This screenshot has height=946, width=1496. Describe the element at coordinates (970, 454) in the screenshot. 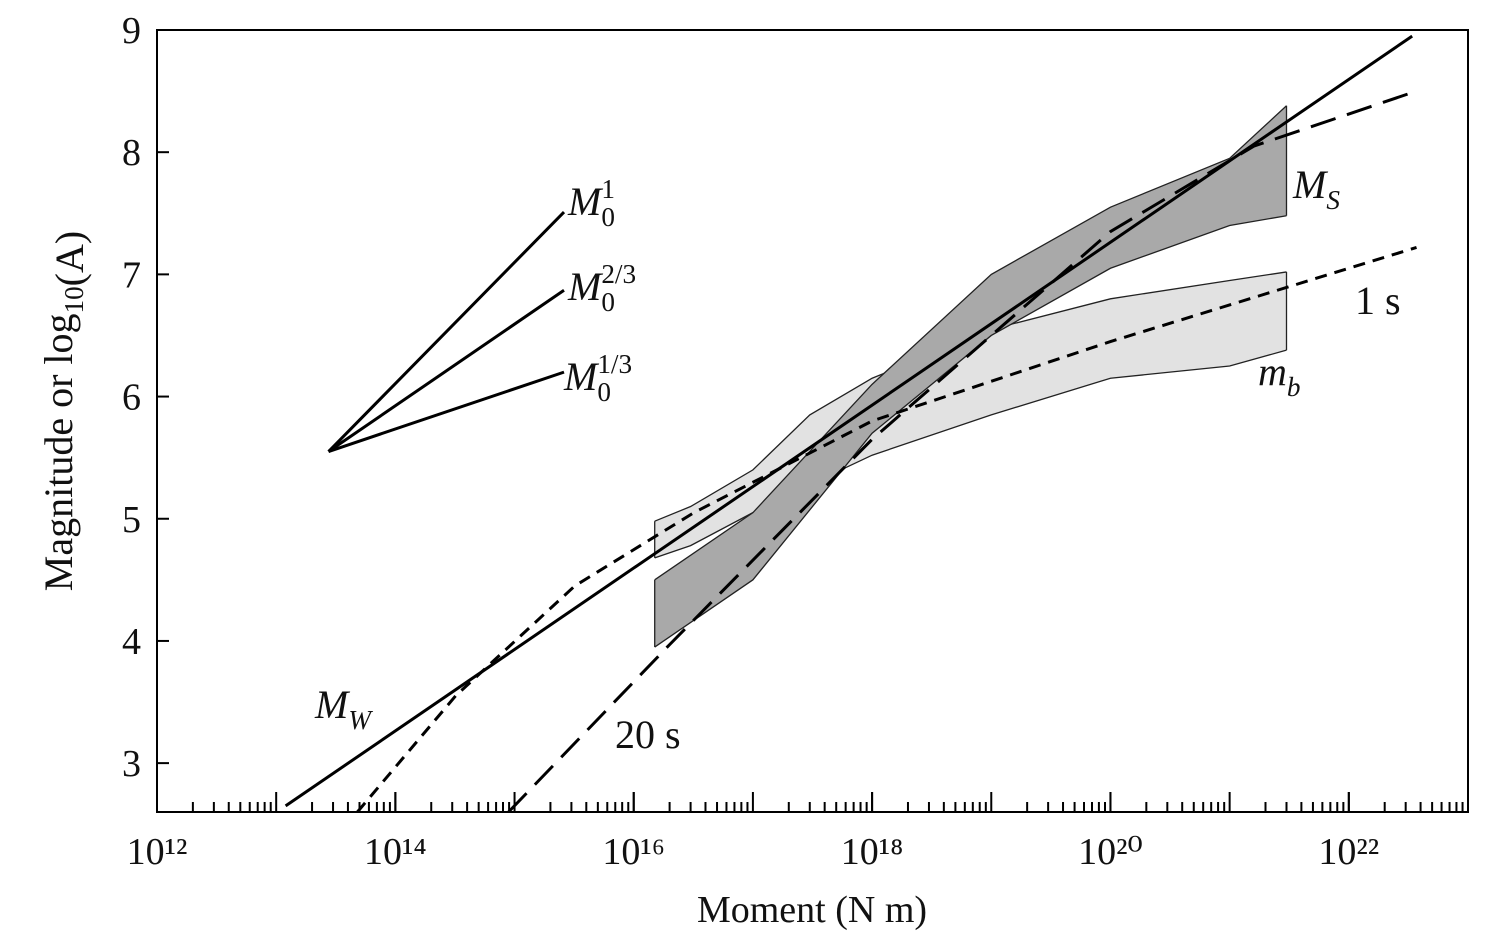

I see `band-lower-edge` at that location.